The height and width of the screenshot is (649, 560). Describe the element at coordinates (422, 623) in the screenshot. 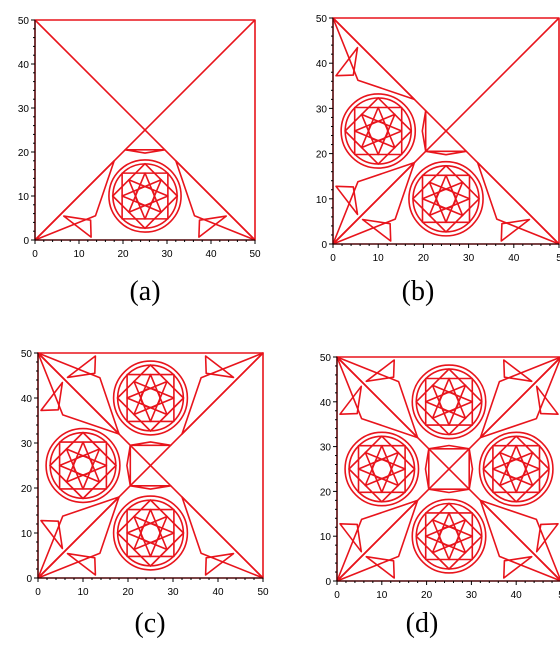

I see `caption-d: (d)` at that location.